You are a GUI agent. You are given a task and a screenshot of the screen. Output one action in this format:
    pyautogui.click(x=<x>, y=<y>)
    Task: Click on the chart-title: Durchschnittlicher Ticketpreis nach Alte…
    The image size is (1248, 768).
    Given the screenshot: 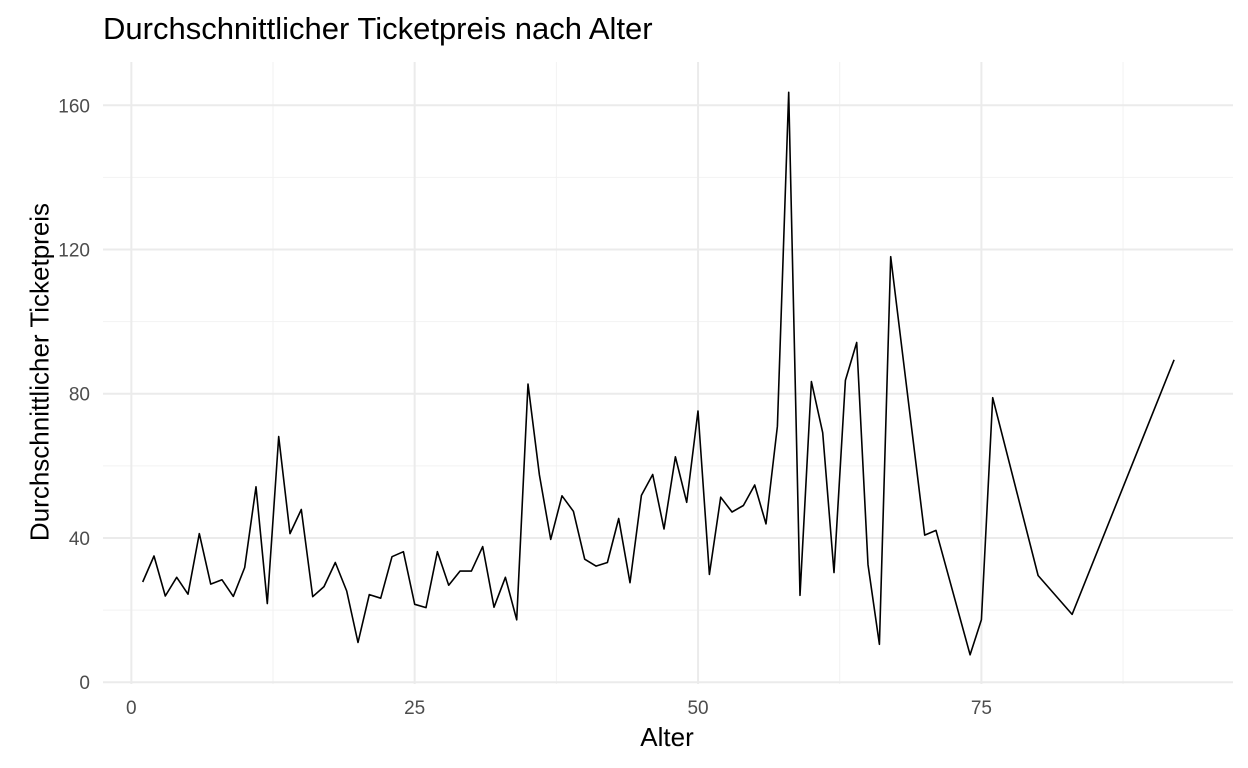 What is the action you would take?
    pyautogui.click(x=378, y=28)
    